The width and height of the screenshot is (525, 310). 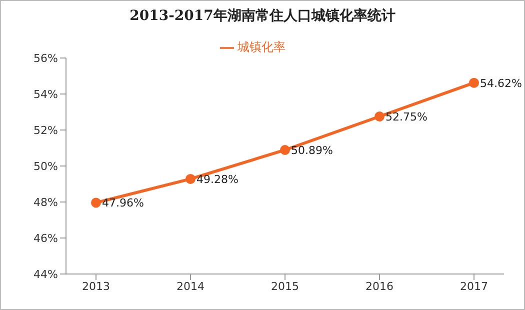 I want to click on x-tick-label: 2015, so click(x=285, y=286).